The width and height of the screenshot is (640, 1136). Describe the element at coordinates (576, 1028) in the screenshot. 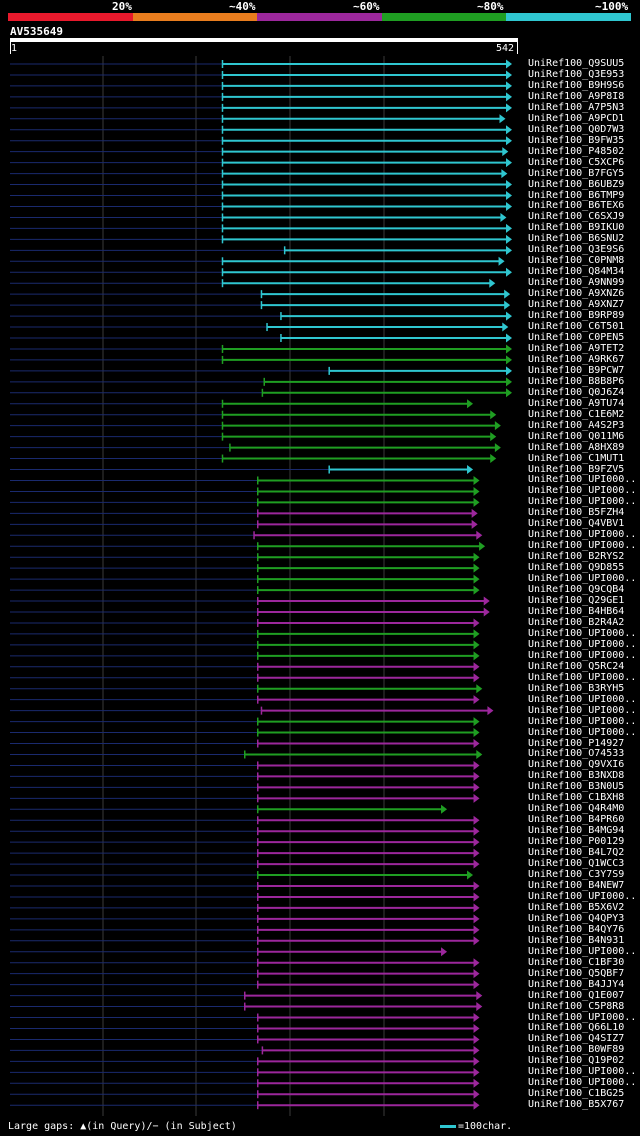

I see `hit-label: UniRef100_Q66L10` at that location.